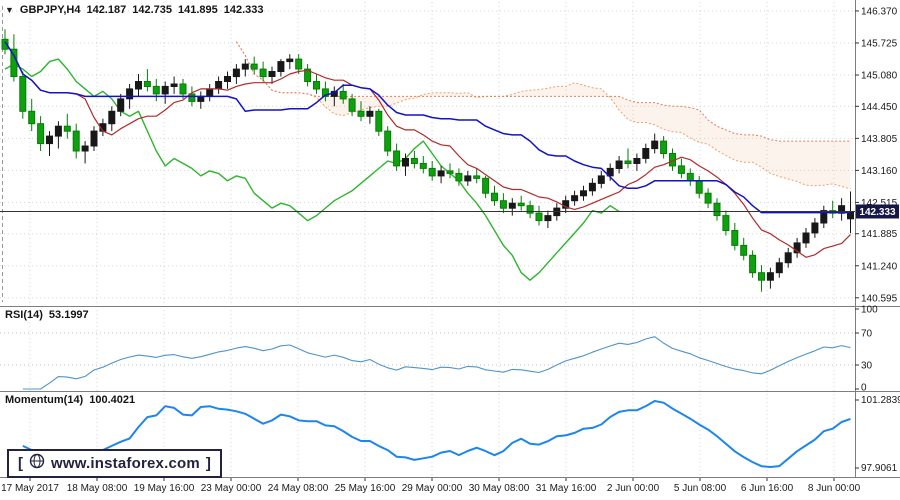 This screenshot has width=900, height=500. I want to click on time-axis-label: 25 May 16:00, so click(365, 488).